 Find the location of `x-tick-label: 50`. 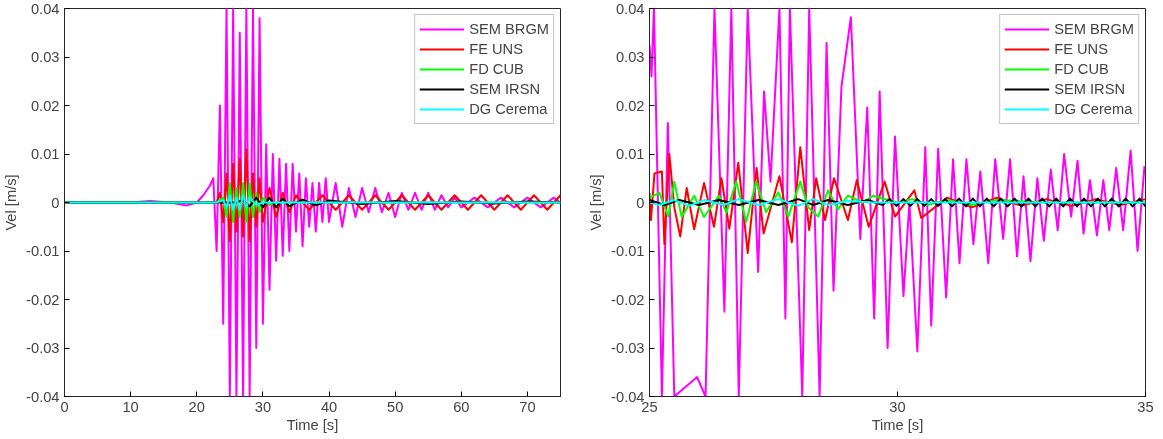

x-tick-label: 50 is located at coordinates (395, 406).